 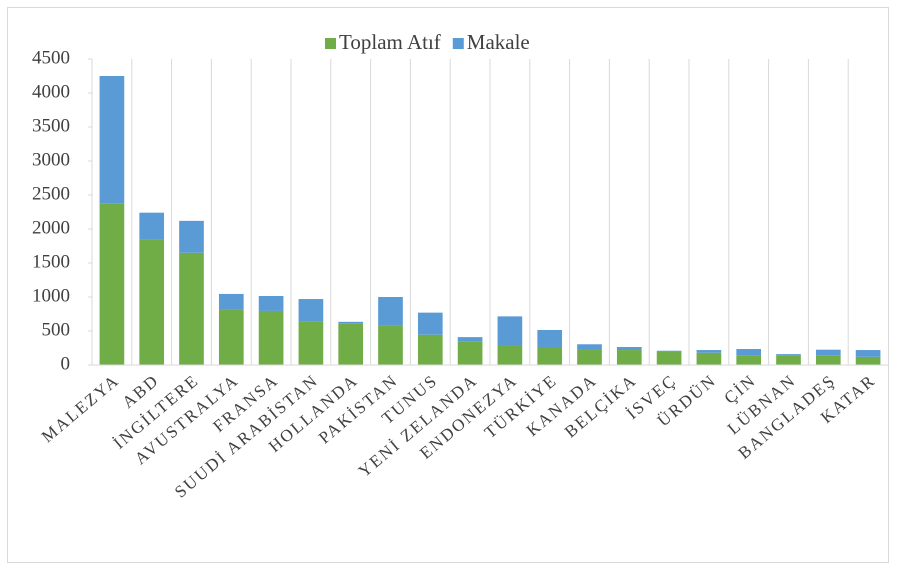 What do you see at coordinates (390, 42) in the screenshot?
I see `legend-label: Toplam Atıf` at bounding box center [390, 42].